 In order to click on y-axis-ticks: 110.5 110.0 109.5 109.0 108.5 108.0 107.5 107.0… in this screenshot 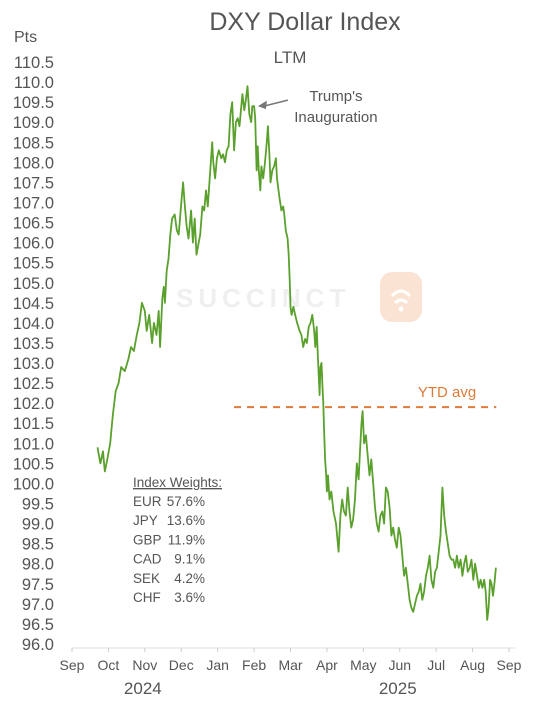, I will do `click(33, 354)`.